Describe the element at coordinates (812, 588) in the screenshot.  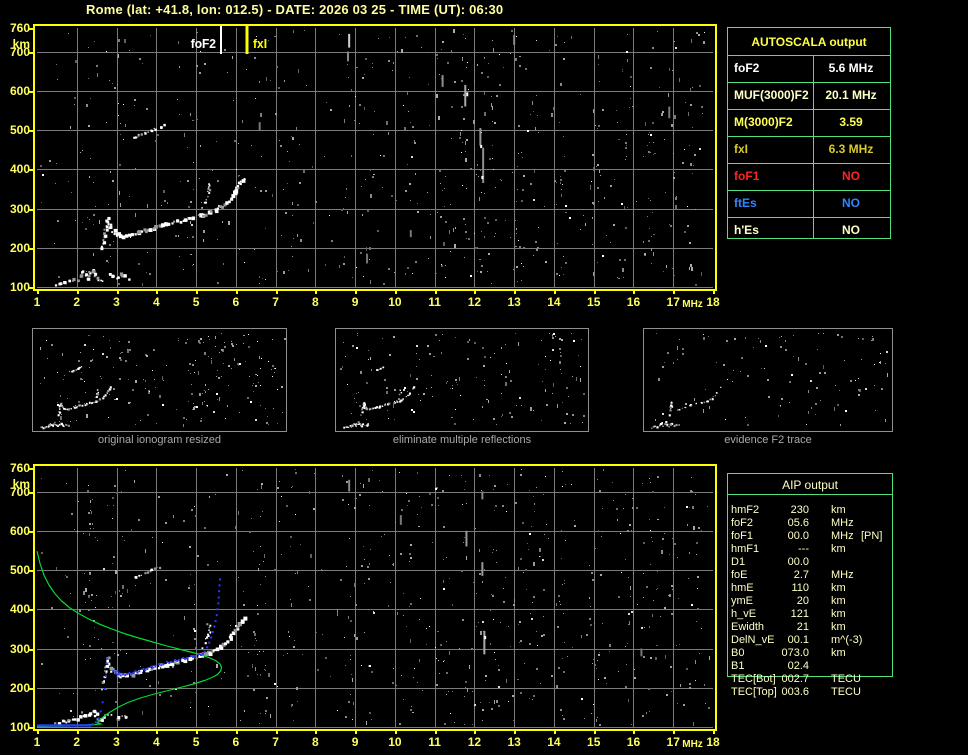
I see `aip-table-row: hmE 110 km` at that location.